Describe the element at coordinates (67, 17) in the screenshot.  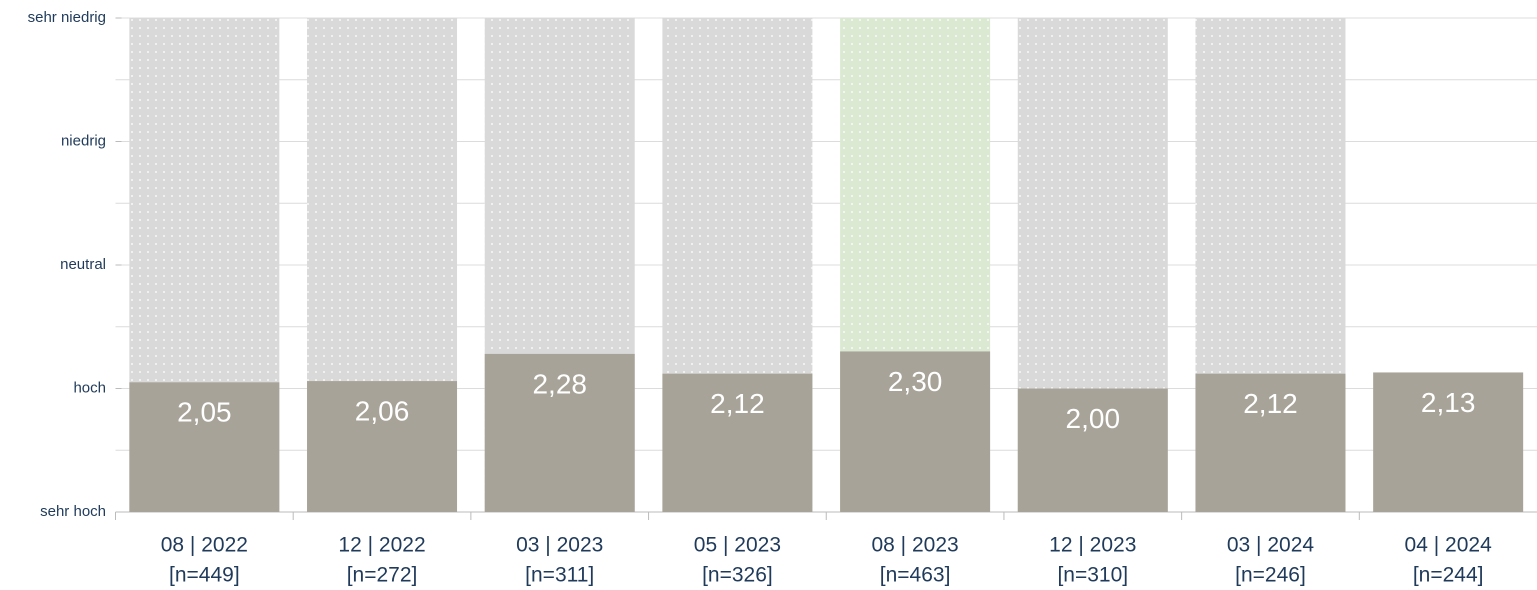
I see `y-tick-label: sehr niedrig` at that location.